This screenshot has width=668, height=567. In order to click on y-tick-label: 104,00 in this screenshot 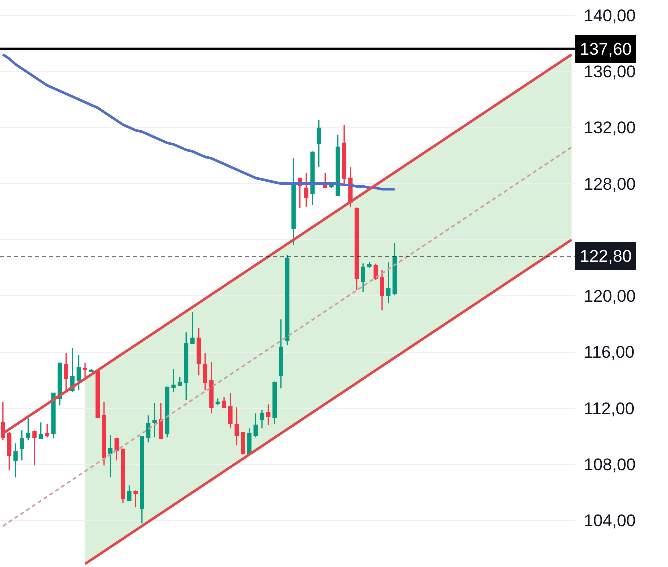, I will do `click(610, 521)`.